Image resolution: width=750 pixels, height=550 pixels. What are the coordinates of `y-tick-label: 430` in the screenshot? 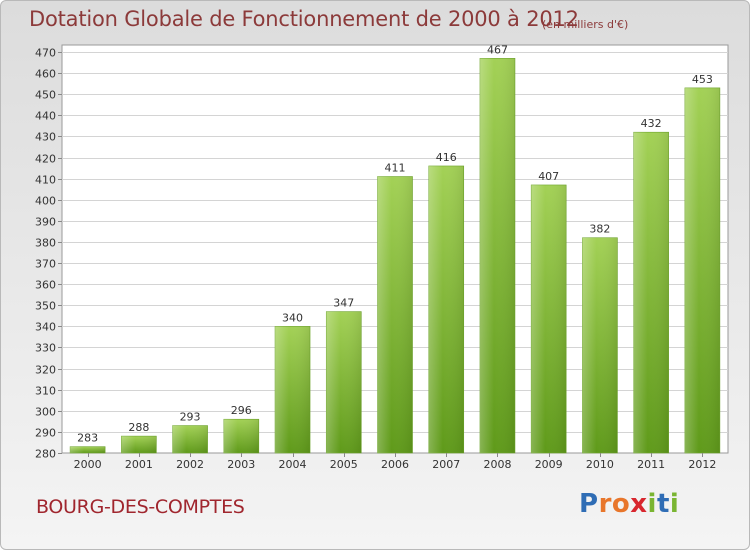 It's located at (45, 137).